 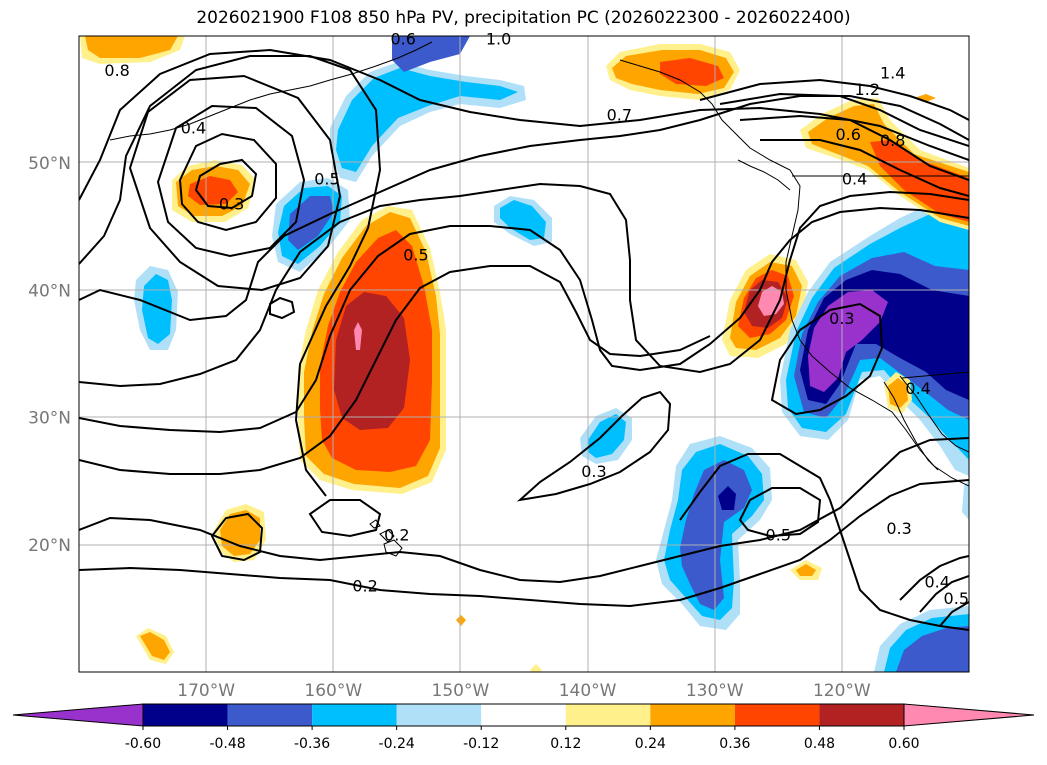 I want to click on contour-label-18: 0.2, so click(x=364, y=585).